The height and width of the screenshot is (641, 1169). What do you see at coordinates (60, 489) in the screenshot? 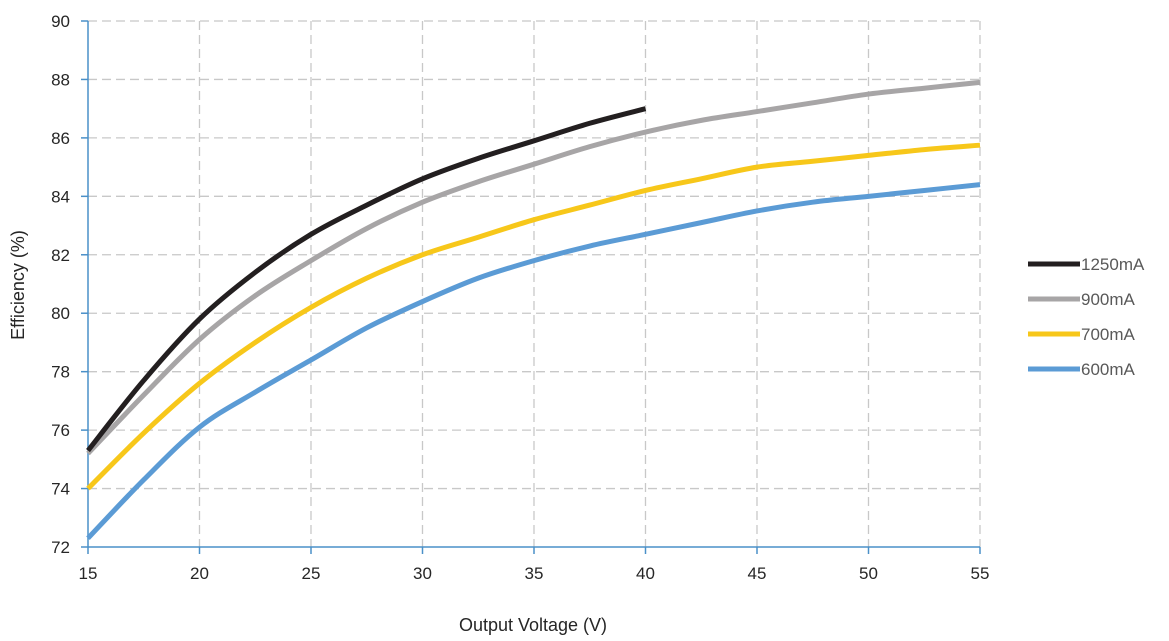
I see `y-tick-label: 74` at bounding box center [60, 489].